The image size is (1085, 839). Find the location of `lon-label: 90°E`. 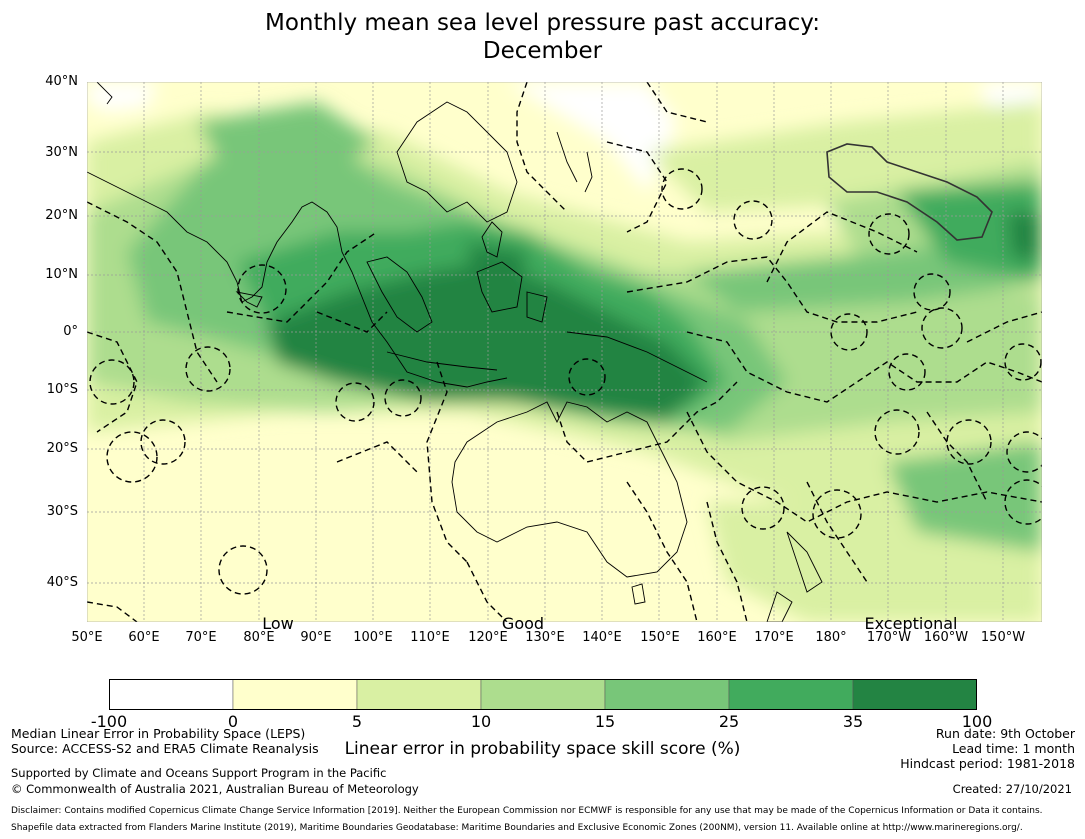

lon-label: 90°E is located at coordinates (316, 637).